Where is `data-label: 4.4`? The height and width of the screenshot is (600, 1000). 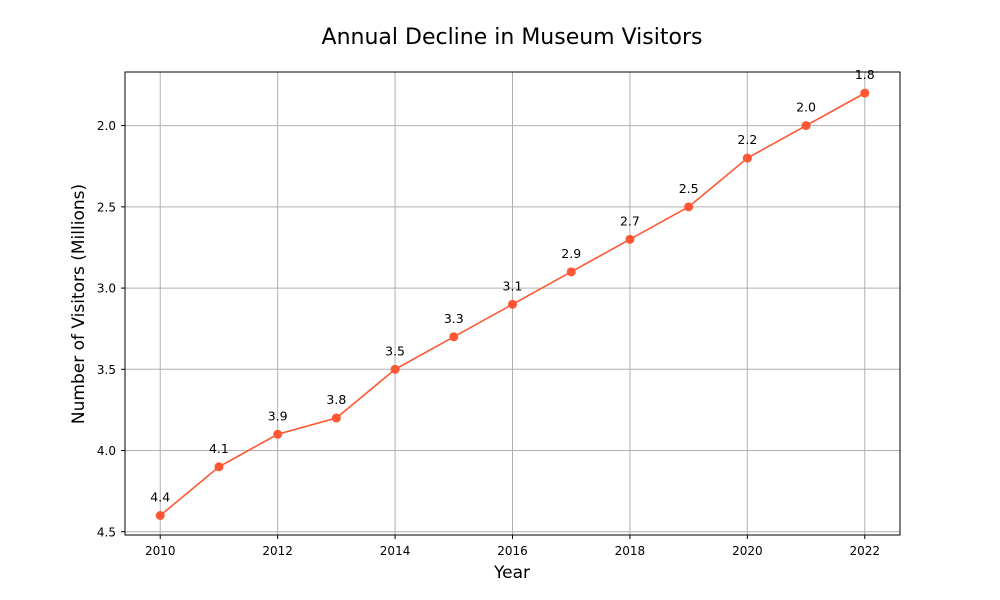 data-label: 4.4 is located at coordinates (160, 497).